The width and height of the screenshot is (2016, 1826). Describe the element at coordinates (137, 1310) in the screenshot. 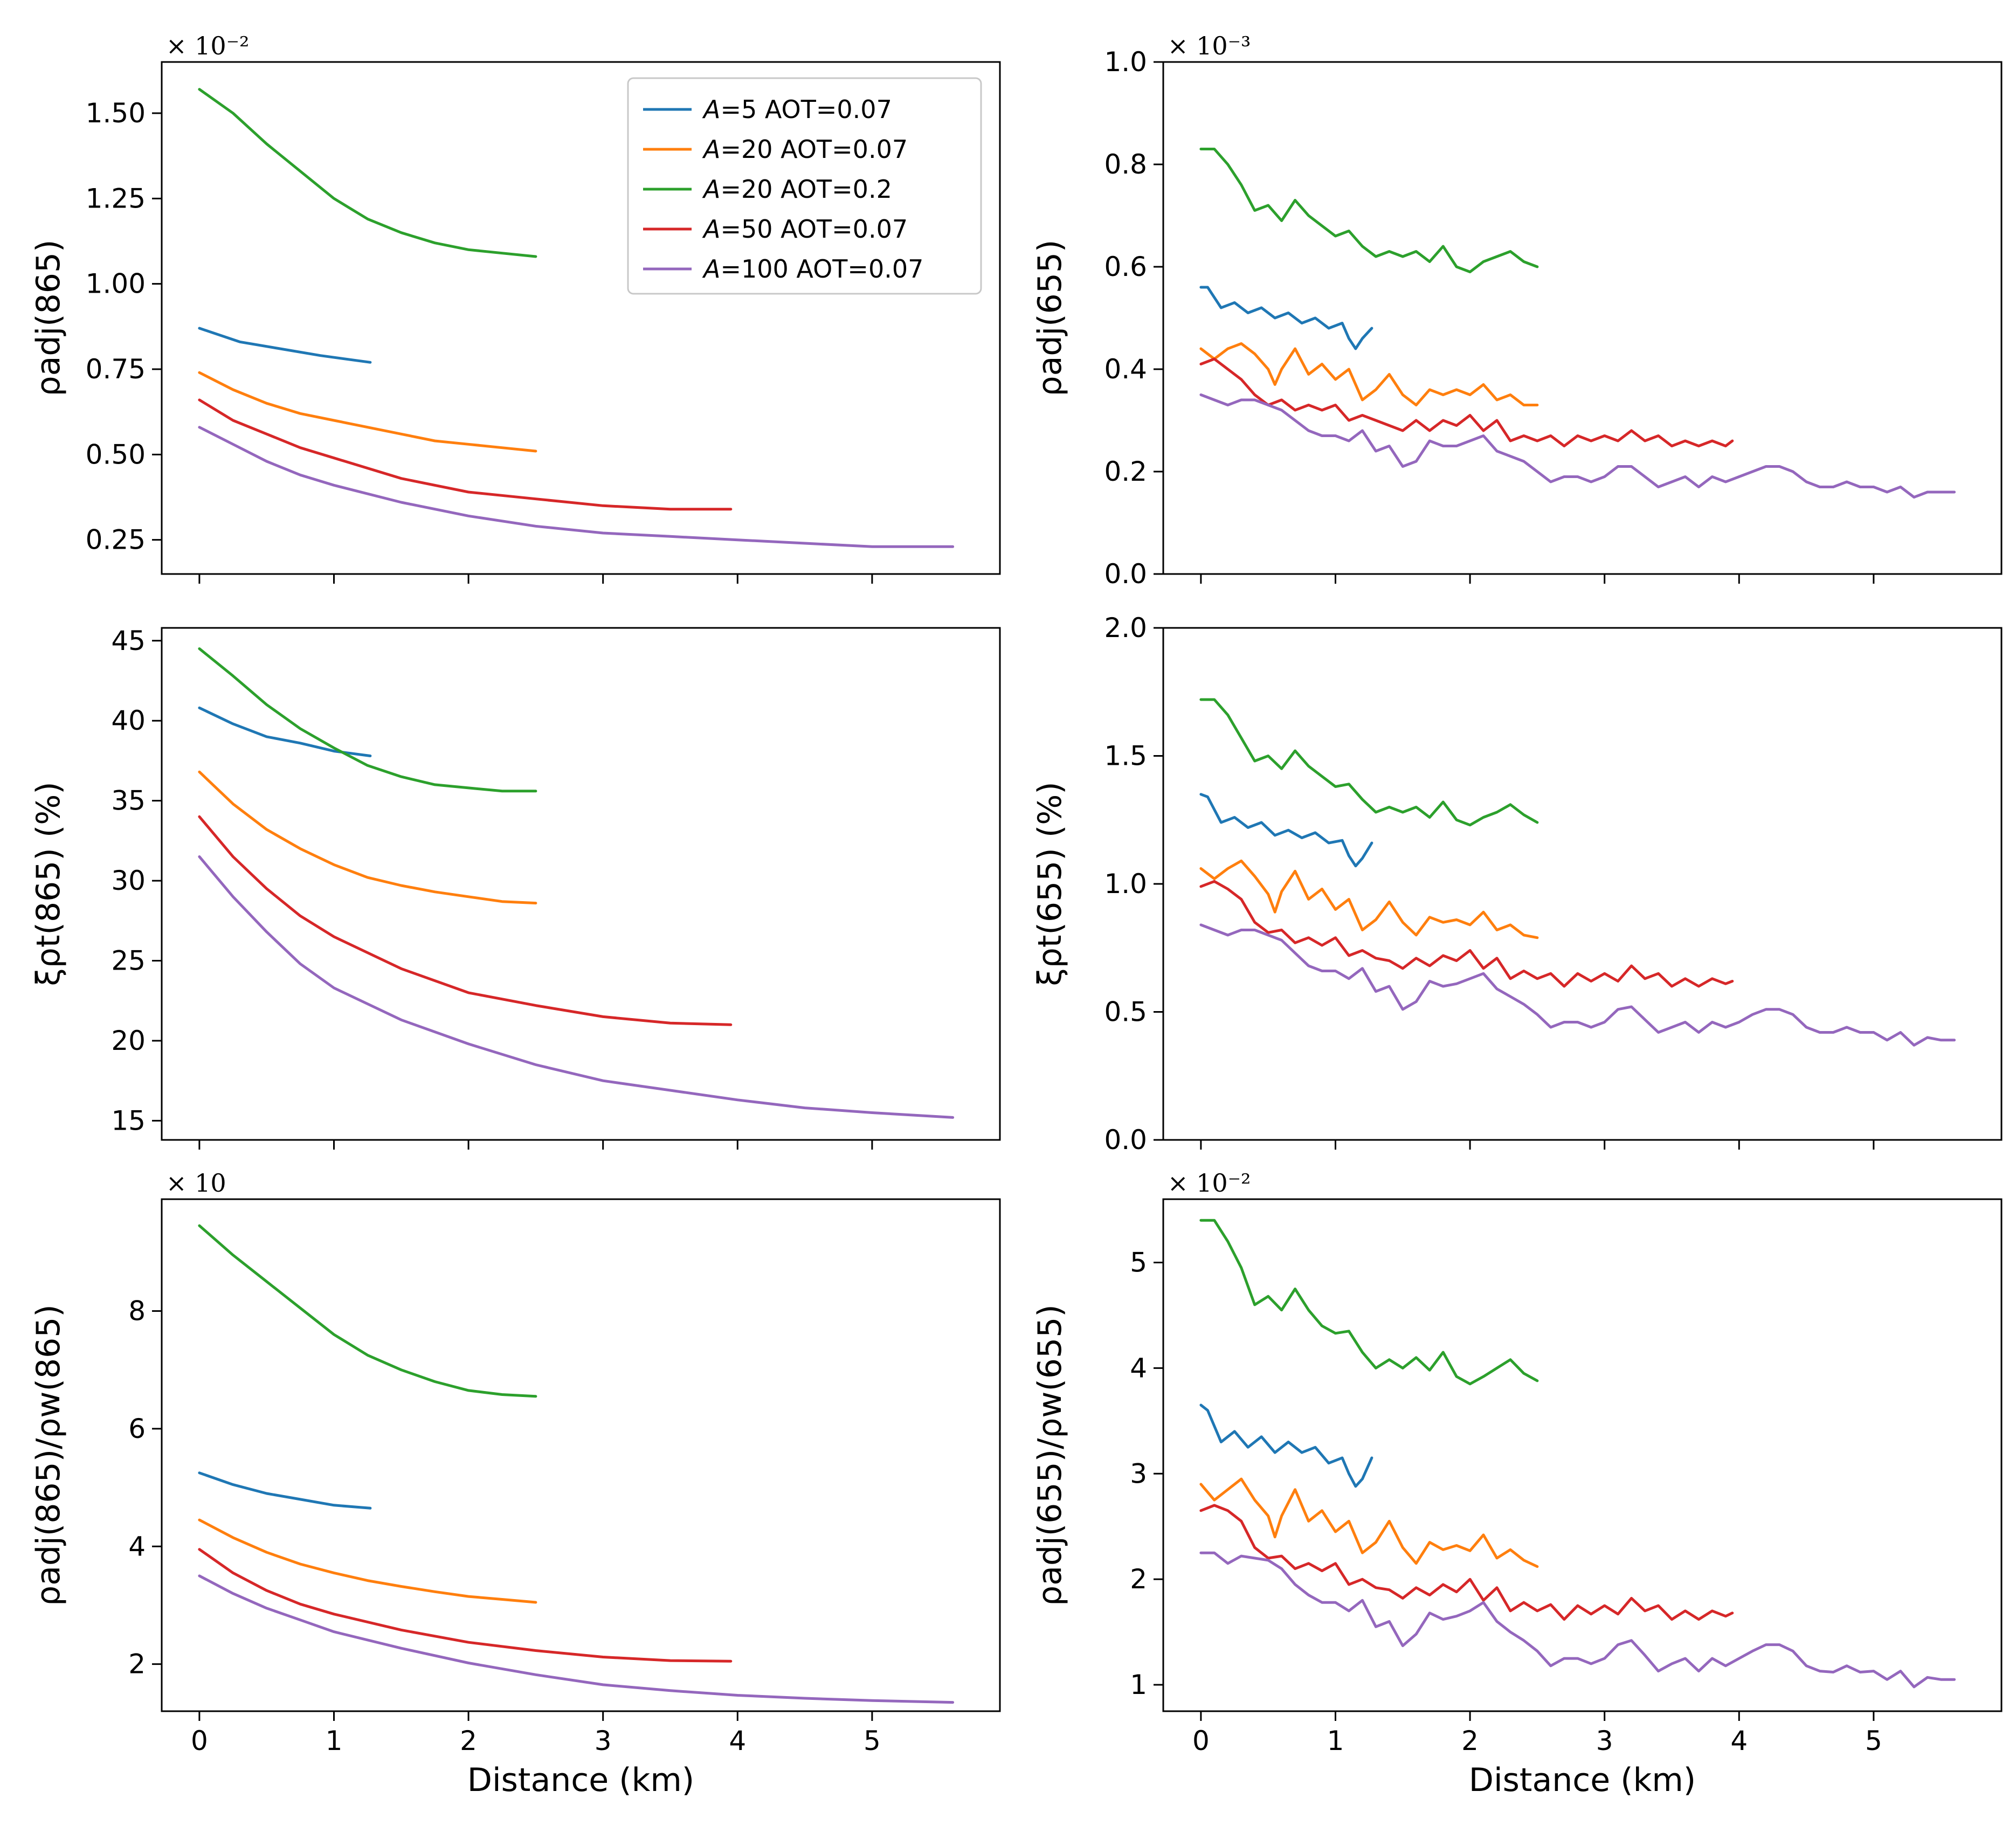

I see `y-tick-label: 8` at that location.